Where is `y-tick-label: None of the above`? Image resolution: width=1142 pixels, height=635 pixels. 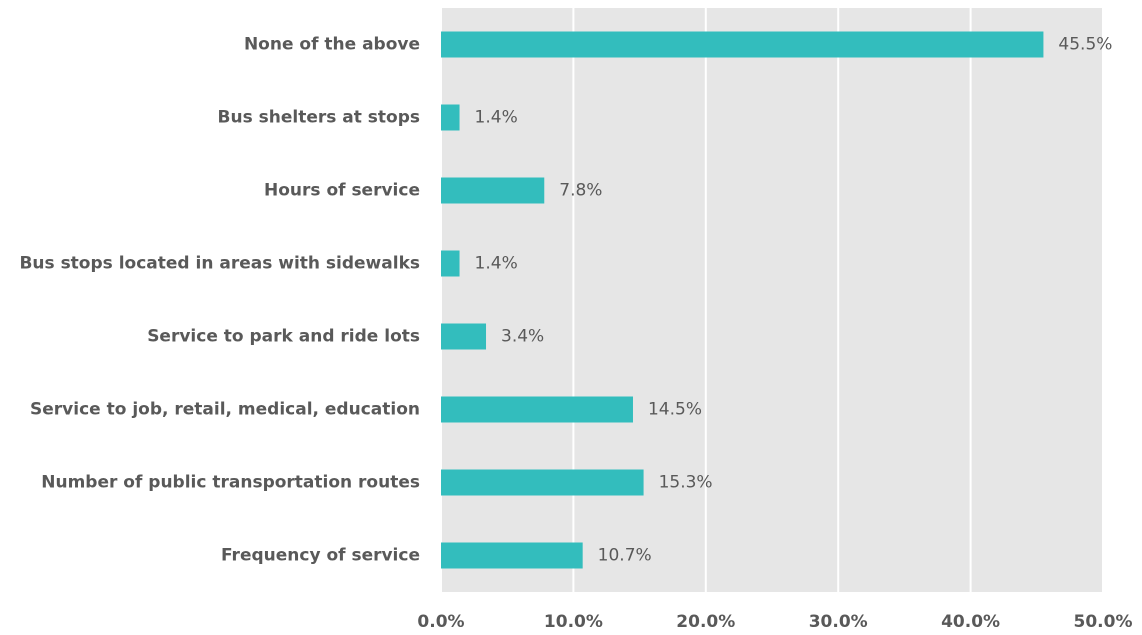
y-tick-label: None of the above is located at coordinates (332, 45).